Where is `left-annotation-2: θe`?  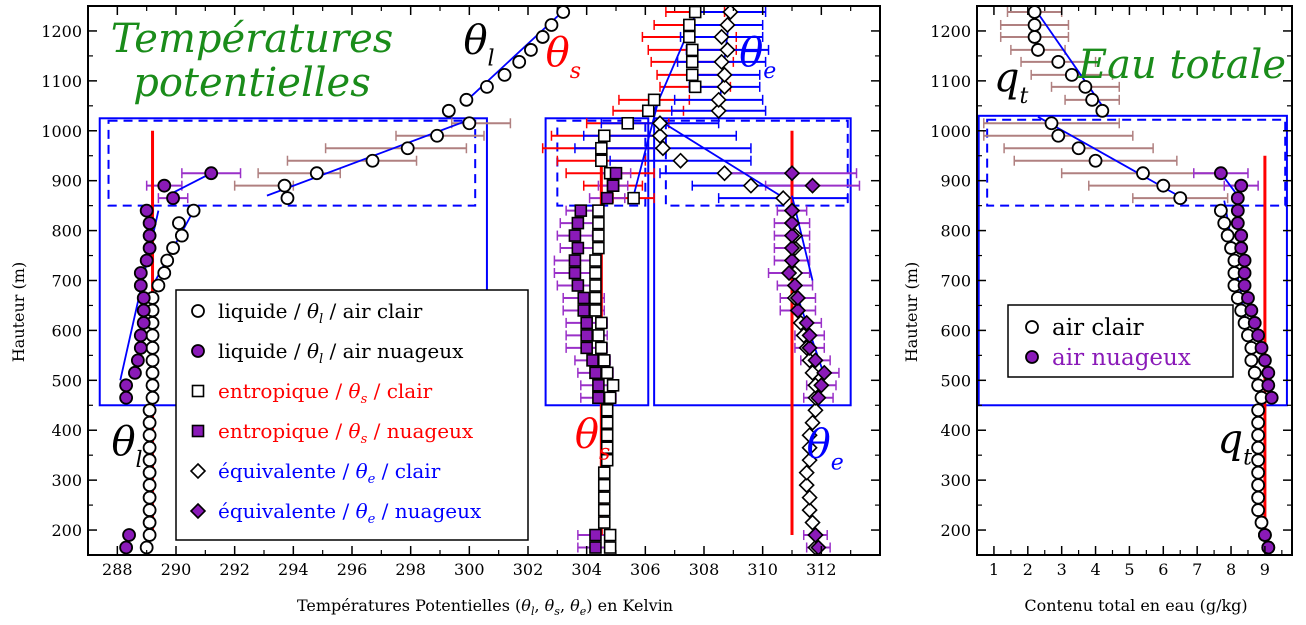 left-annotation-2: θe is located at coordinates (757, 57).